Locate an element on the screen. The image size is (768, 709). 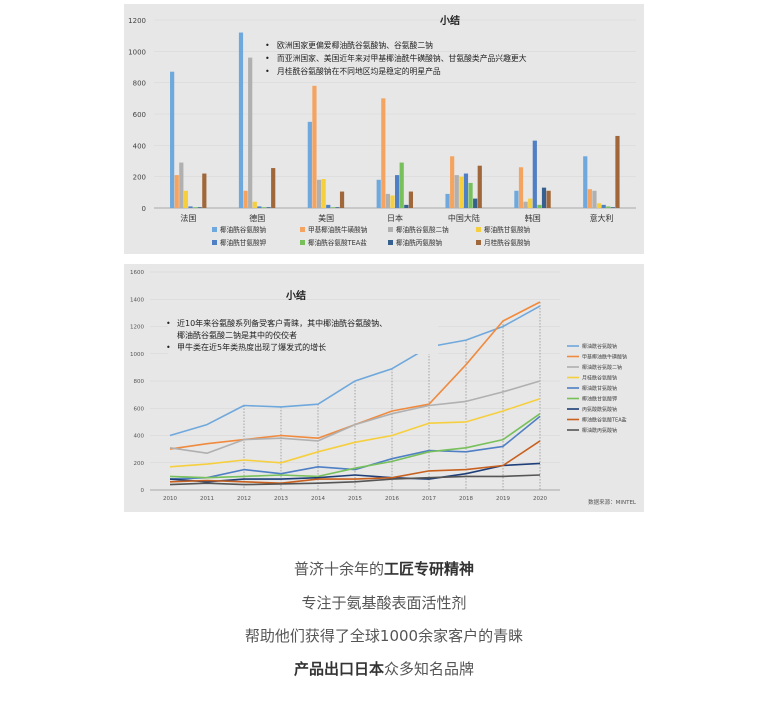
x-tick-label: 意大利 is located at coordinates (602, 218).